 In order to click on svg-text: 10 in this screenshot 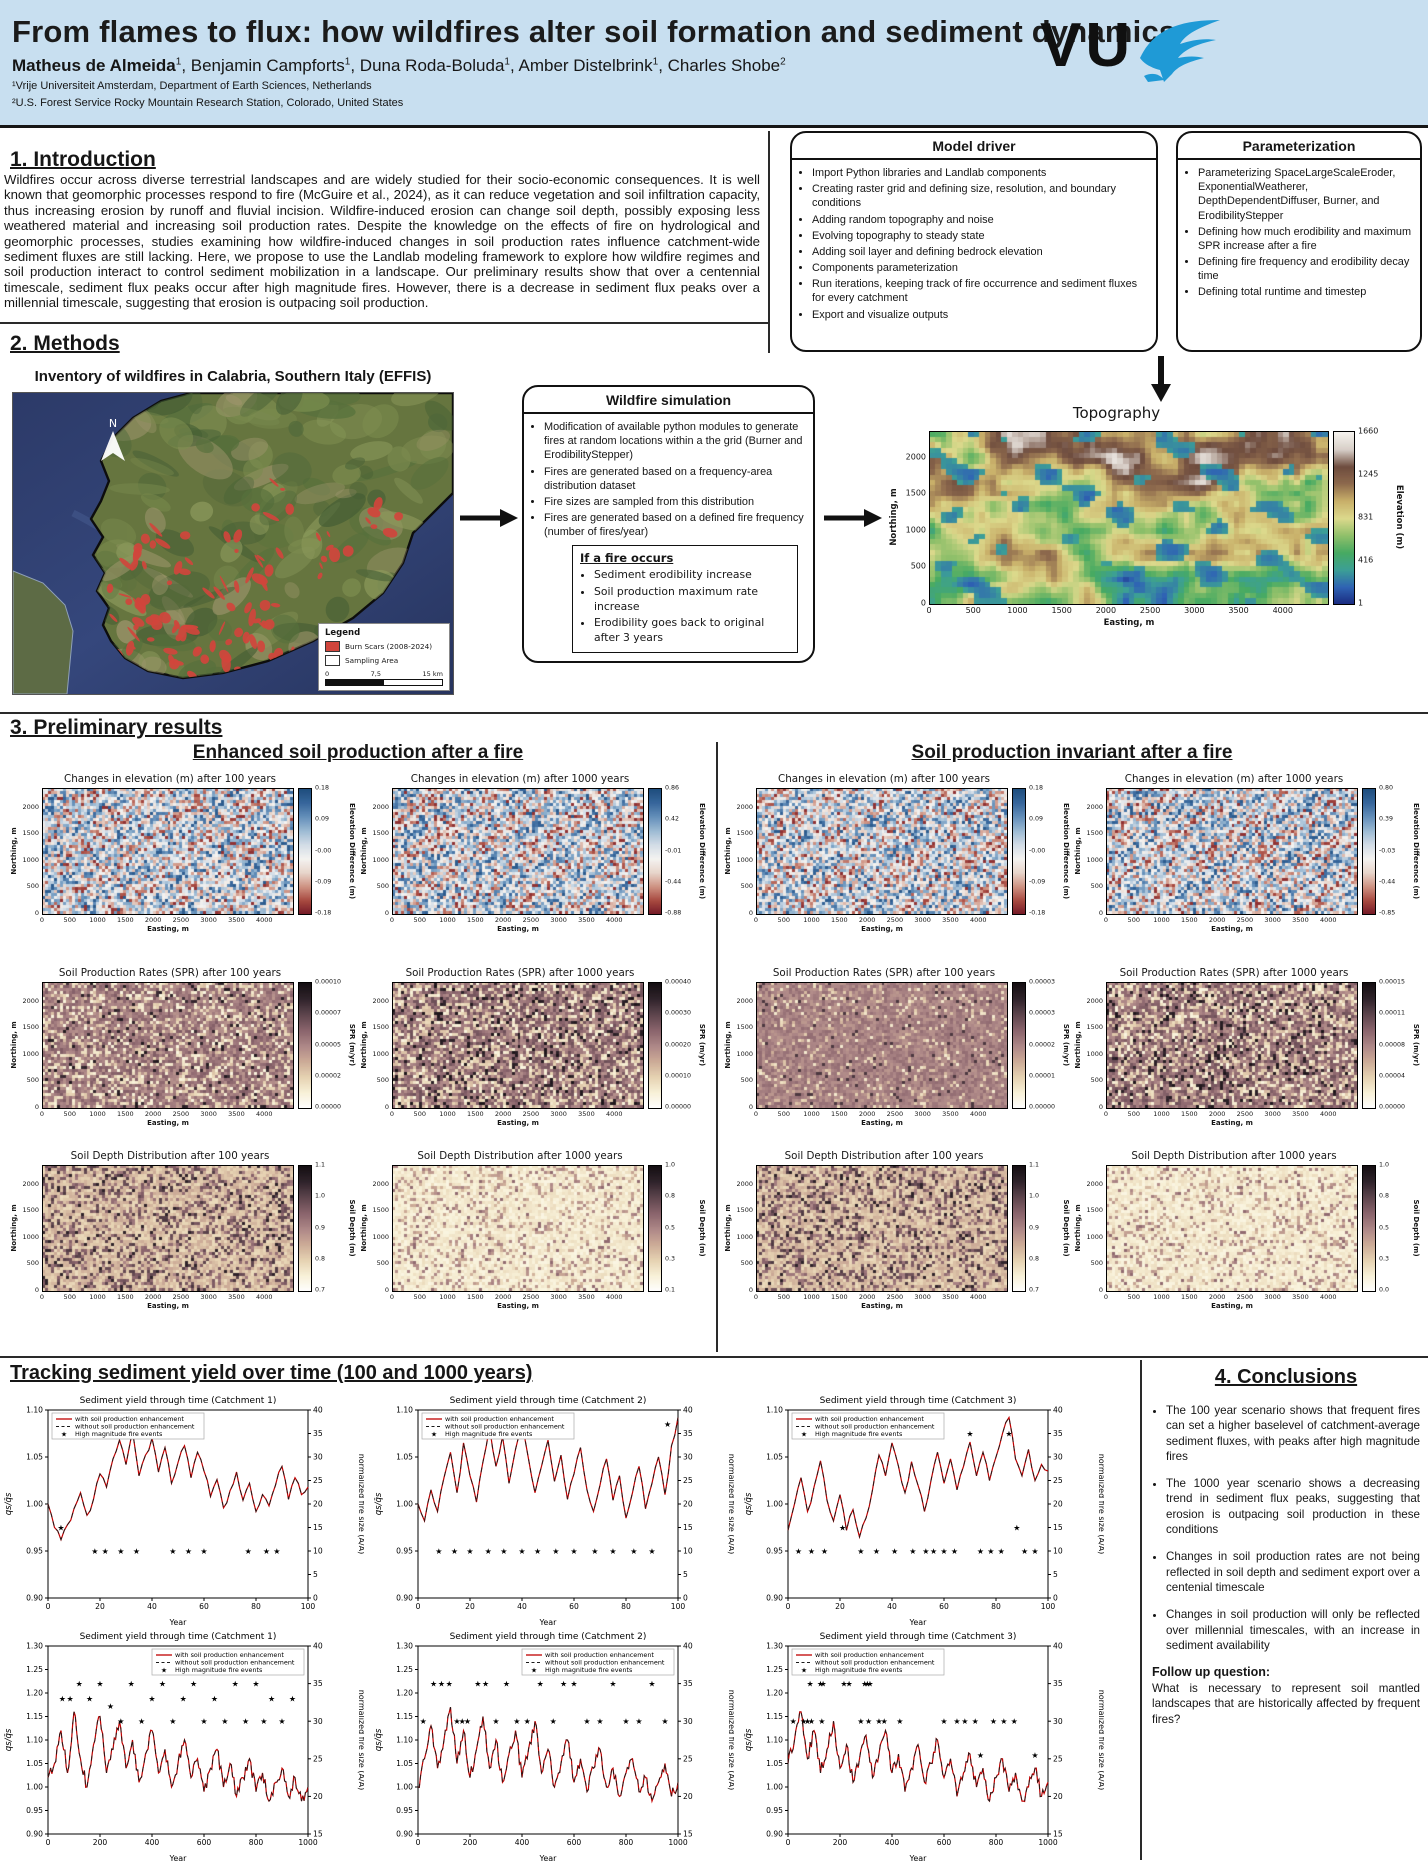, I will do `click(318, 1551)`.